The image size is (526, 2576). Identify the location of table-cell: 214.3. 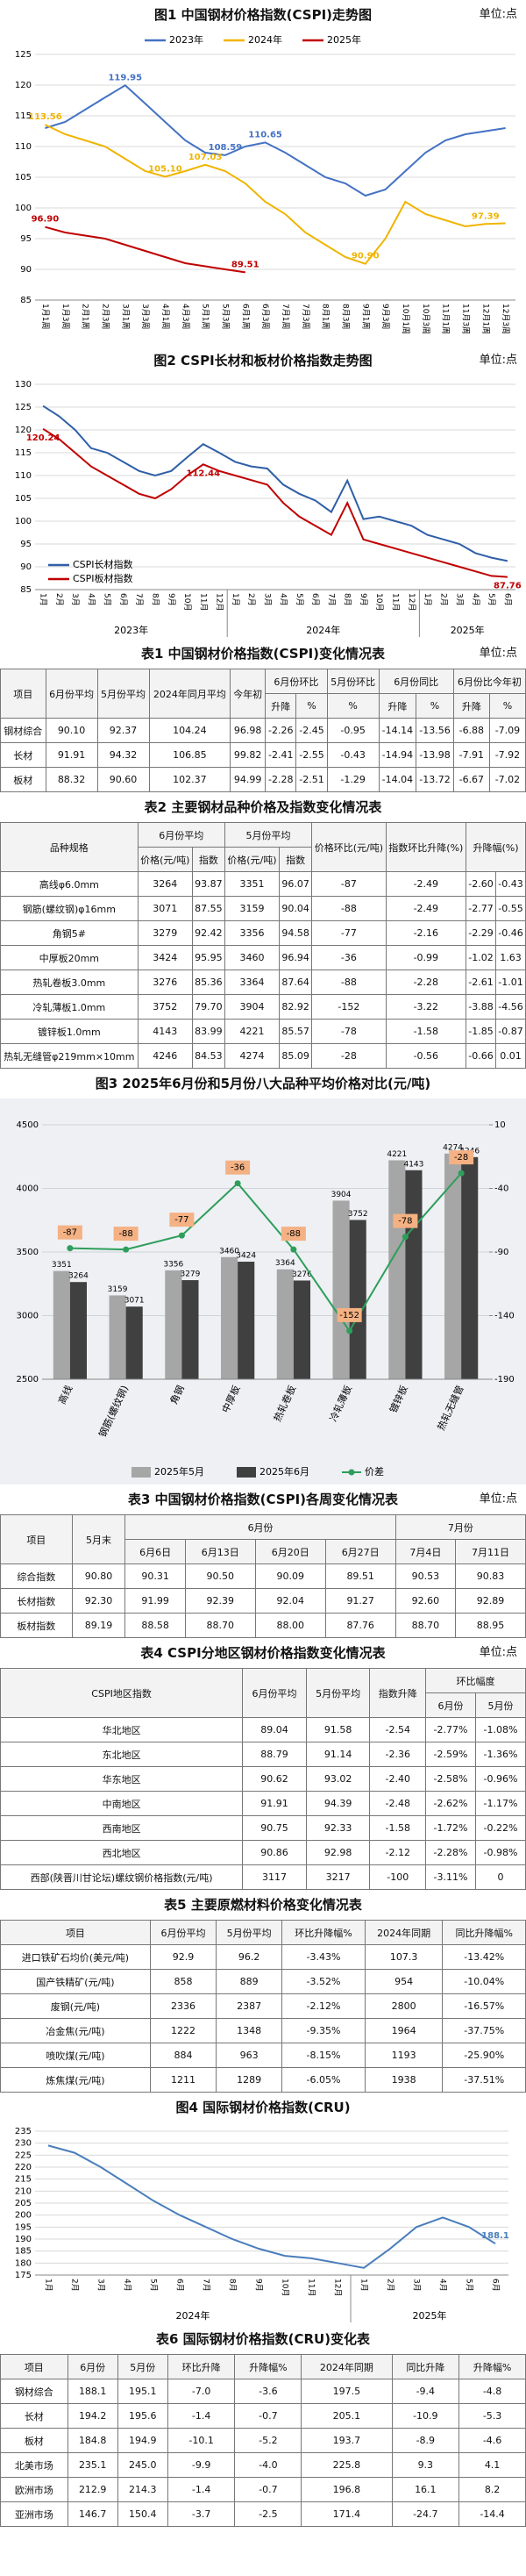
(142, 2489).